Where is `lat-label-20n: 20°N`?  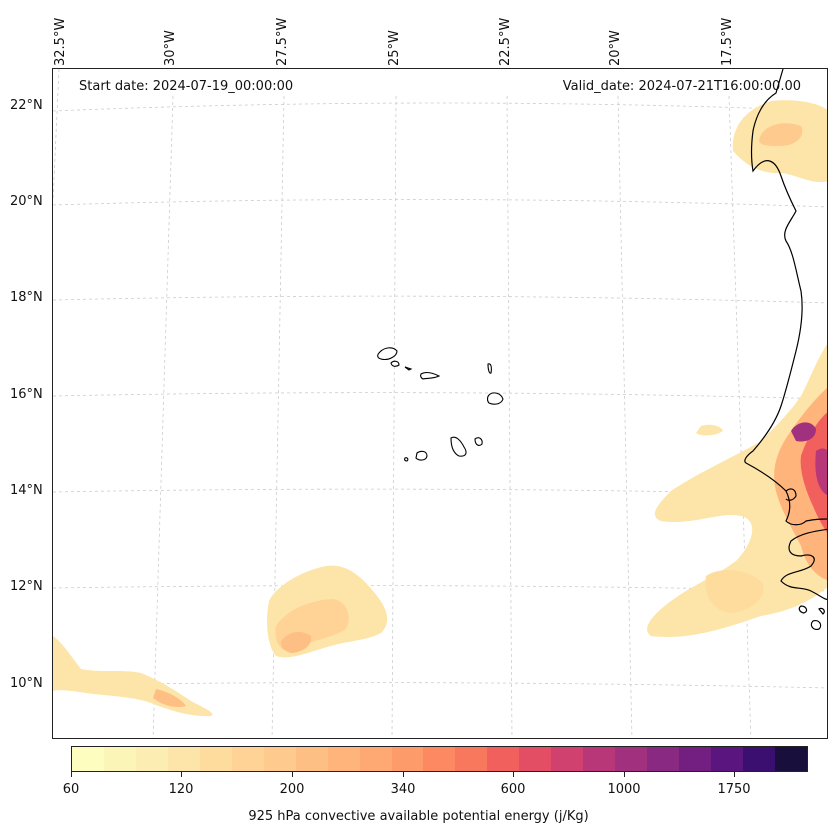 lat-label-20n: 20°N is located at coordinates (26, 201).